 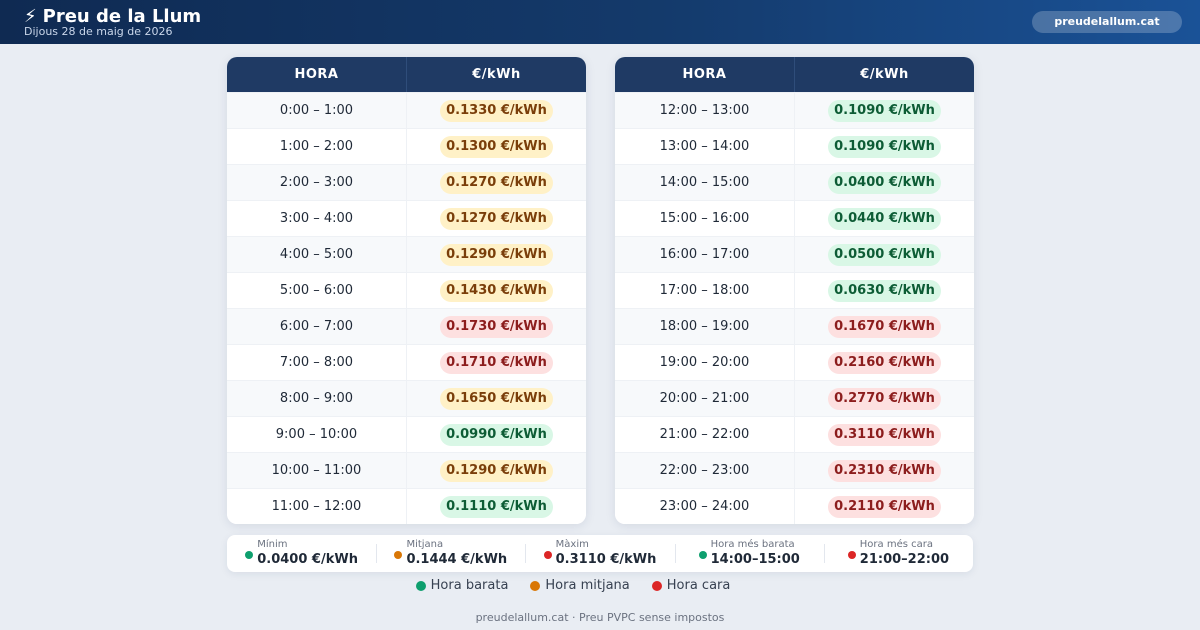 I want to click on price-cell: 0.1290 €/kWh, so click(x=496, y=470).